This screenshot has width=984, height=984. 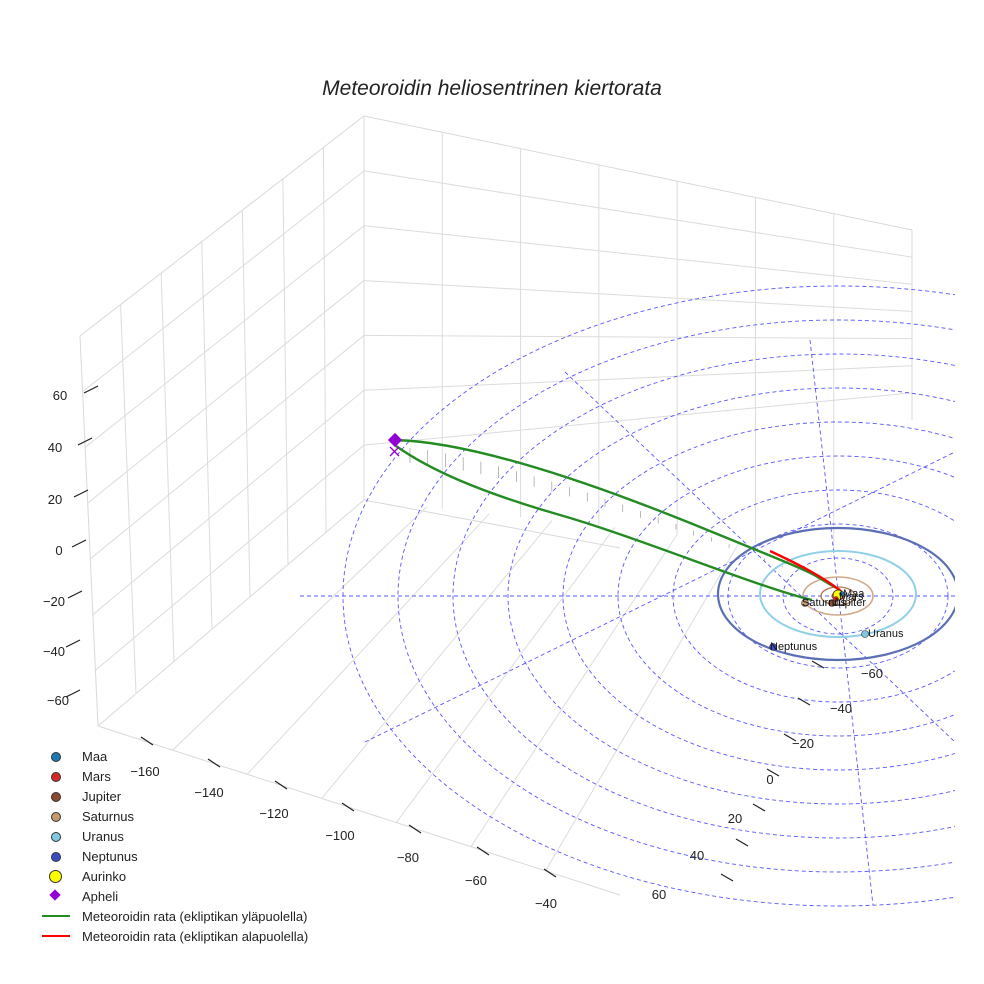 What do you see at coordinates (174, 876) in the screenshot?
I see `legend-item: Aurinko` at bounding box center [174, 876].